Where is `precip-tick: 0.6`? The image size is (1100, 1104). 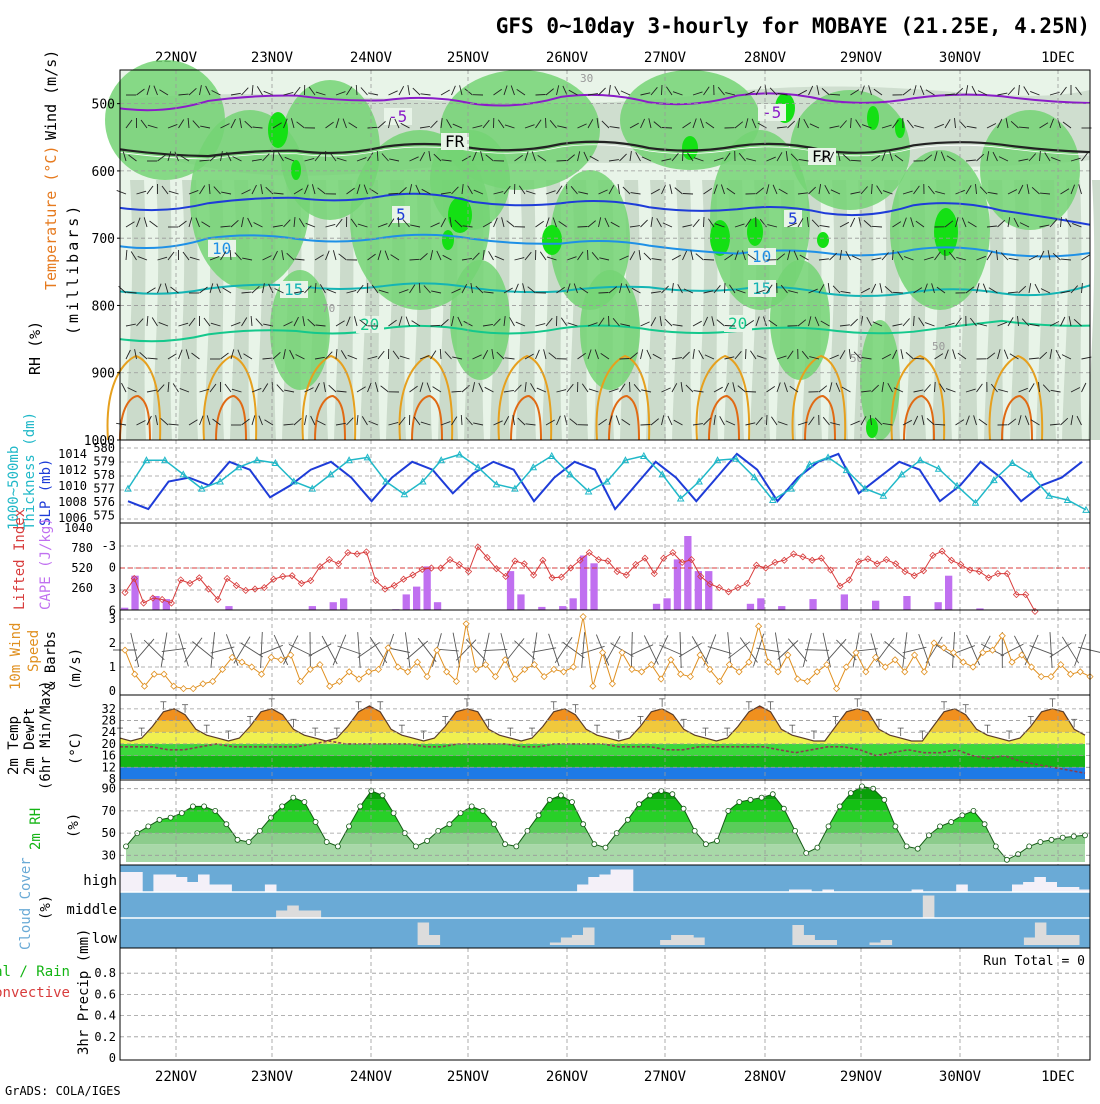
precip-tick: 0.6 is located at coordinates (105, 994).